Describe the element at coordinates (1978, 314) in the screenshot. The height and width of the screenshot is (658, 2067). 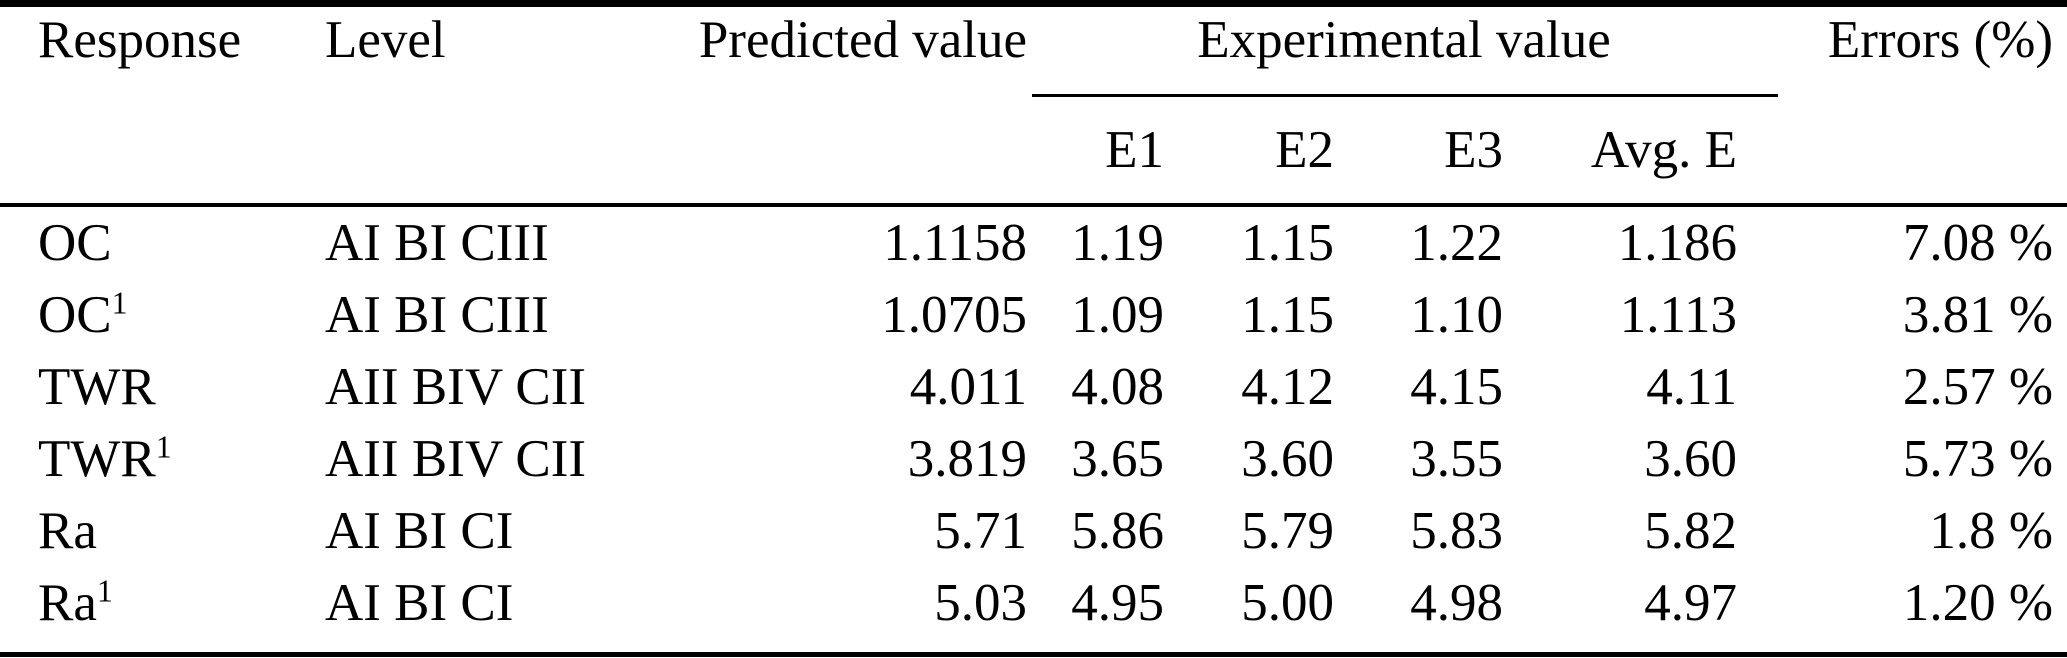
I see `cell-error: 3.81 %` at that location.